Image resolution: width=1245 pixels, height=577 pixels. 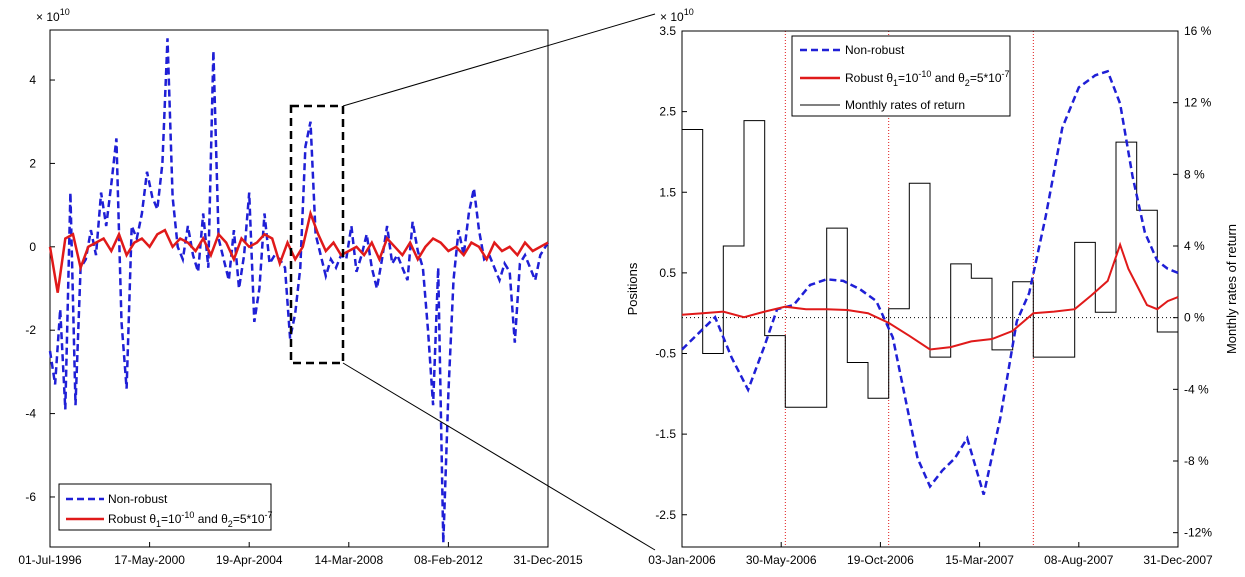 I want to click on y-tick-label: -4, so click(x=30, y=414).